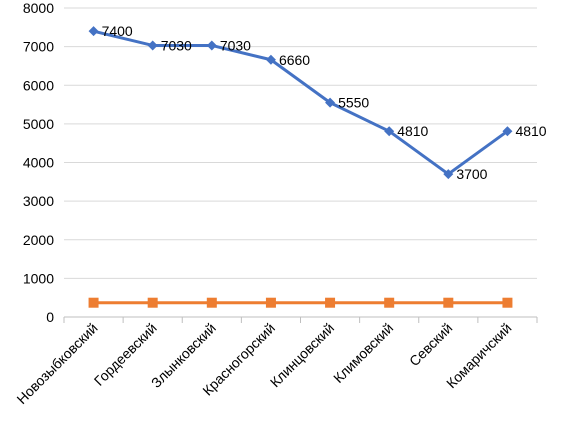 The image size is (561, 428). Describe the element at coordinates (363, 353) in the screenshot. I see `x-tick-label: Климовский` at that location.